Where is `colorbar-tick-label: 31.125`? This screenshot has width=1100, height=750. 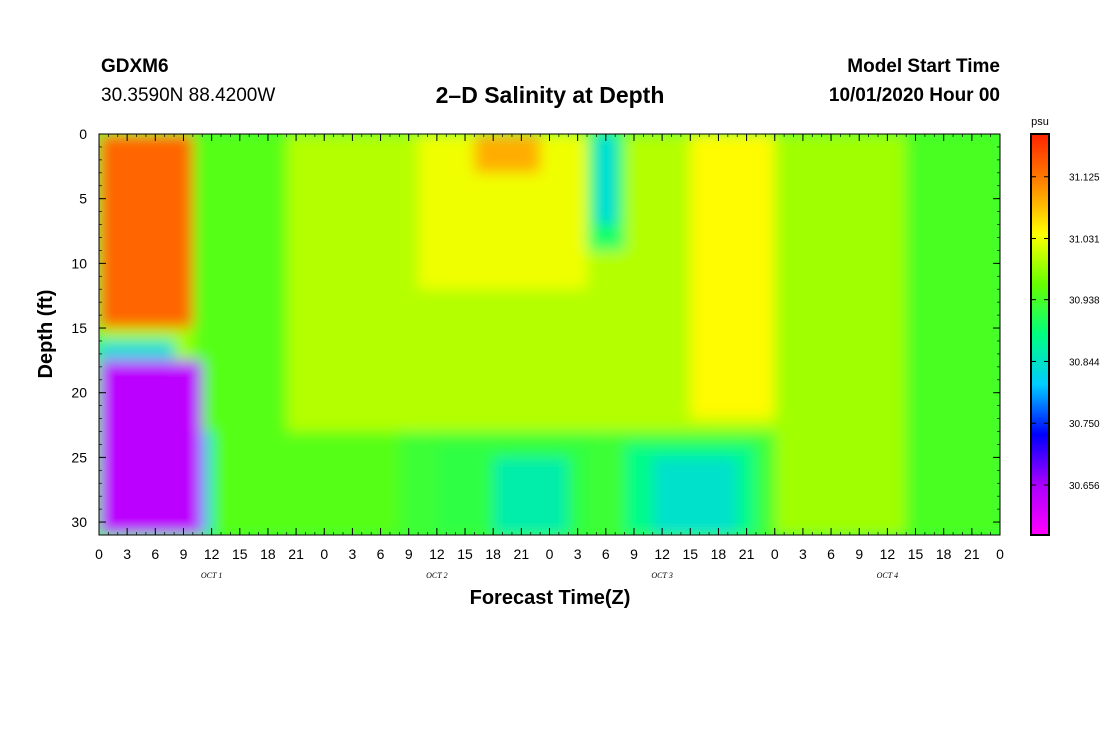 colorbar-tick-label: 31.125 is located at coordinates (1084, 178).